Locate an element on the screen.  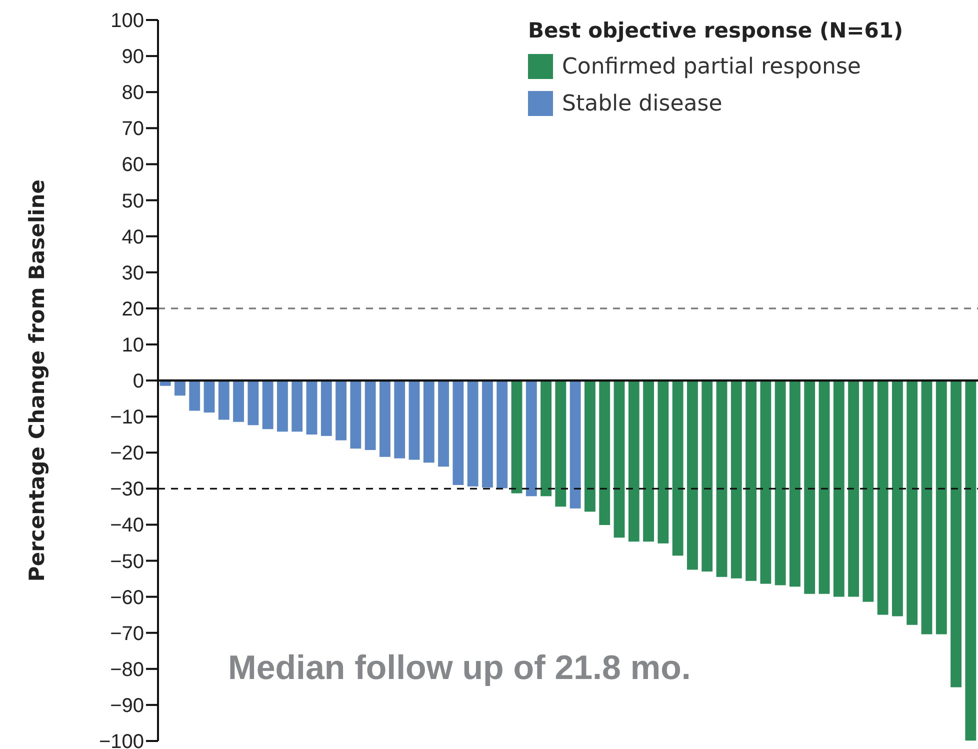
y-tick-label: 10 is located at coordinates (133, 345).